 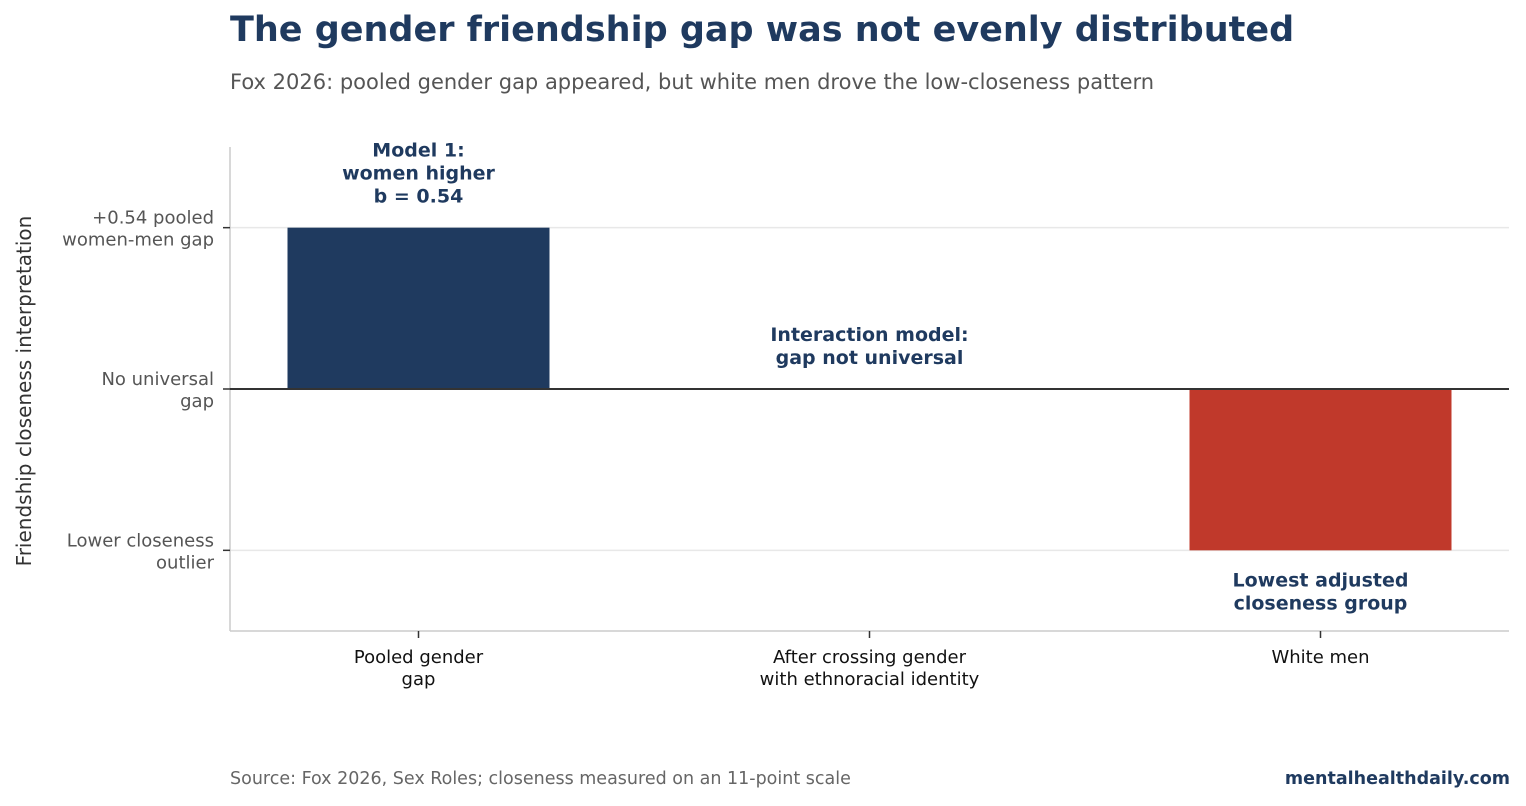 I want to click on x-tick-label-line: with ethnoracial identity, so click(x=870, y=679).